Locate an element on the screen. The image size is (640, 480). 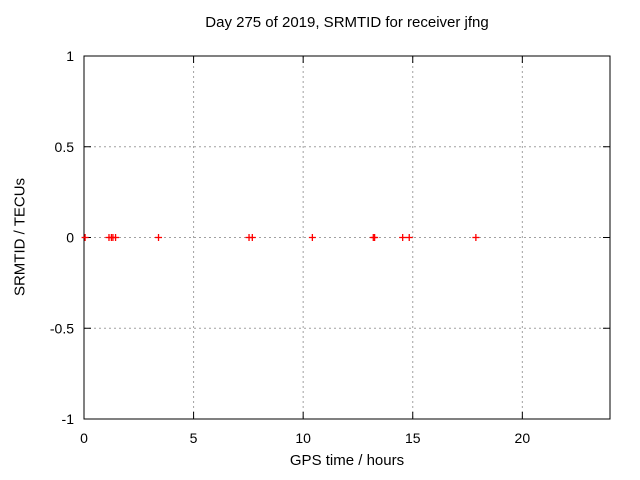
x-tick-label: 15 is located at coordinates (413, 438).